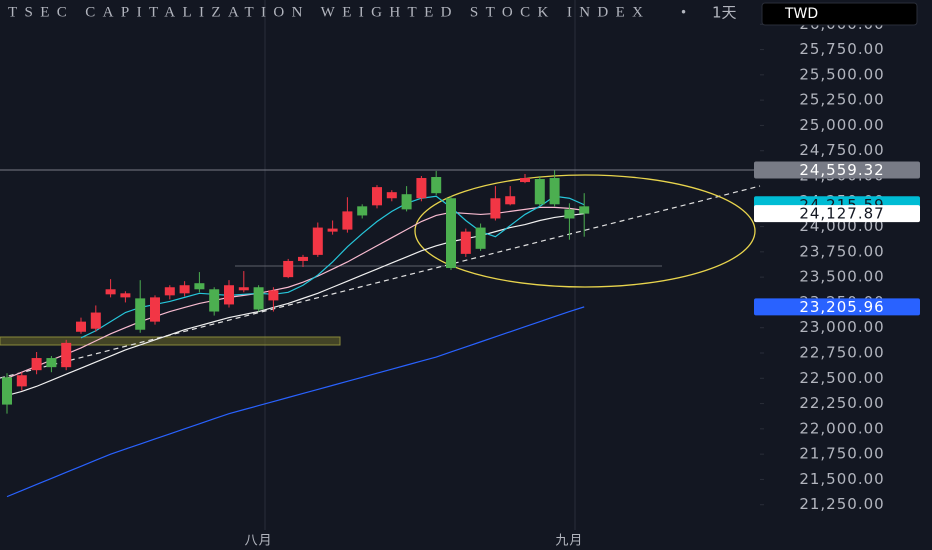 The width and height of the screenshot is (932, 550). Describe the element at coordinates (841, 378) in the screenshot. I see `y-tick-label: 22,500.00` at that location.